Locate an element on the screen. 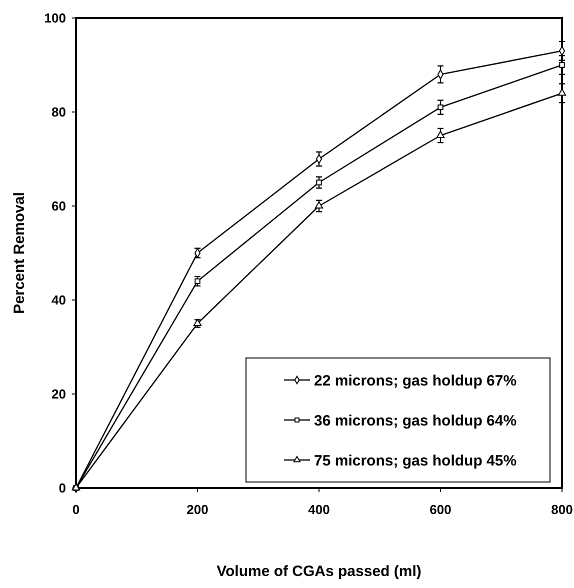 The height and width of the screenshot is (588, 574). y-axis-title: Percent Removal is located at coordinates (19, 253).